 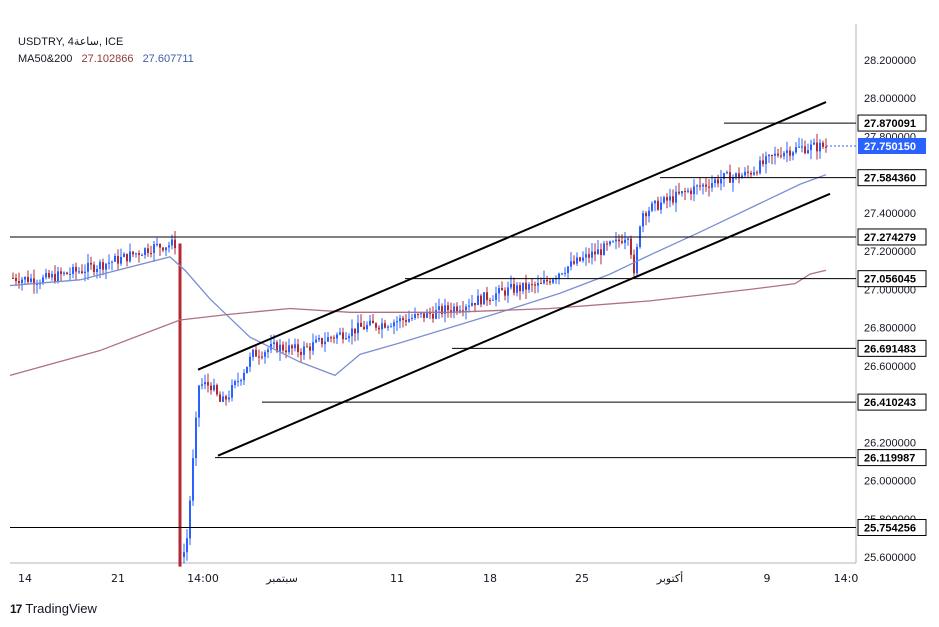 I want to click on x-tick-label: 14:0, so click(x=846, y=578).